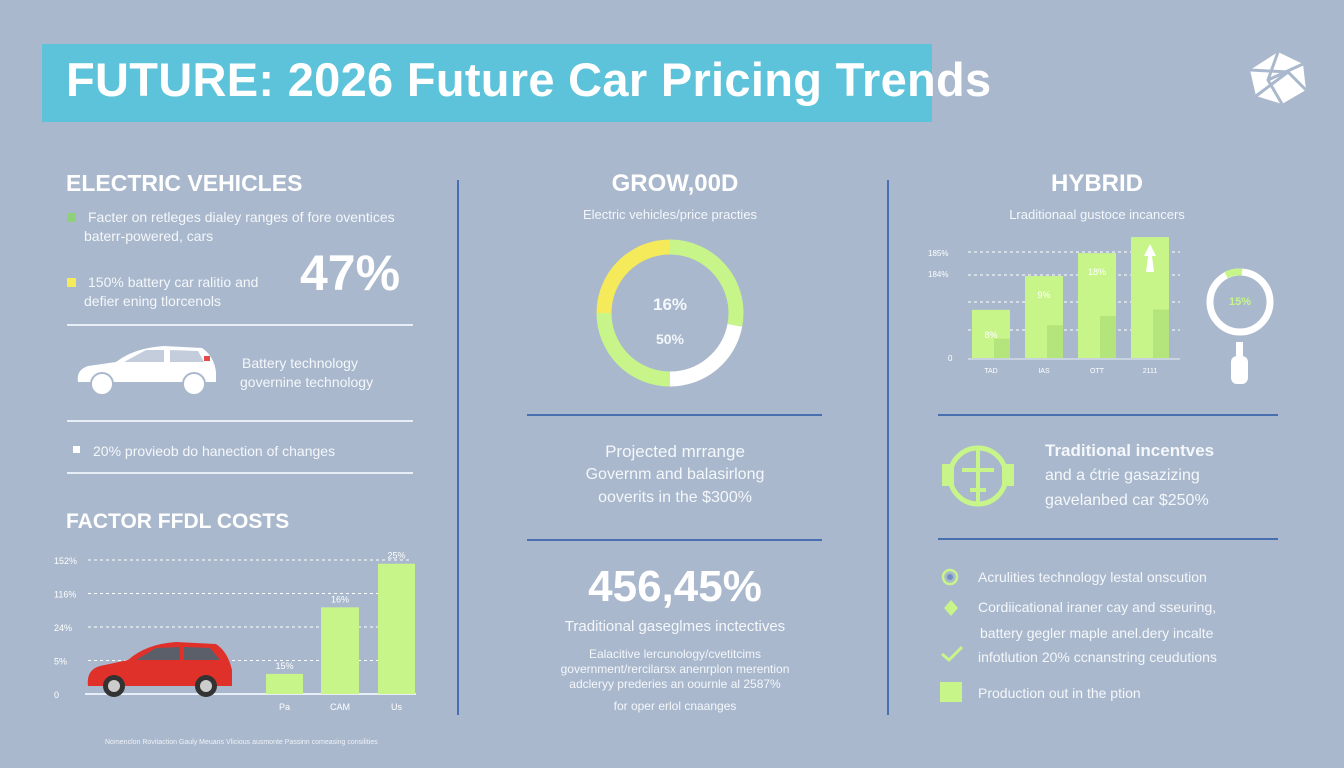  I want to click on electric-title: ELECTRIC VEHICLES, so click(184, 183).